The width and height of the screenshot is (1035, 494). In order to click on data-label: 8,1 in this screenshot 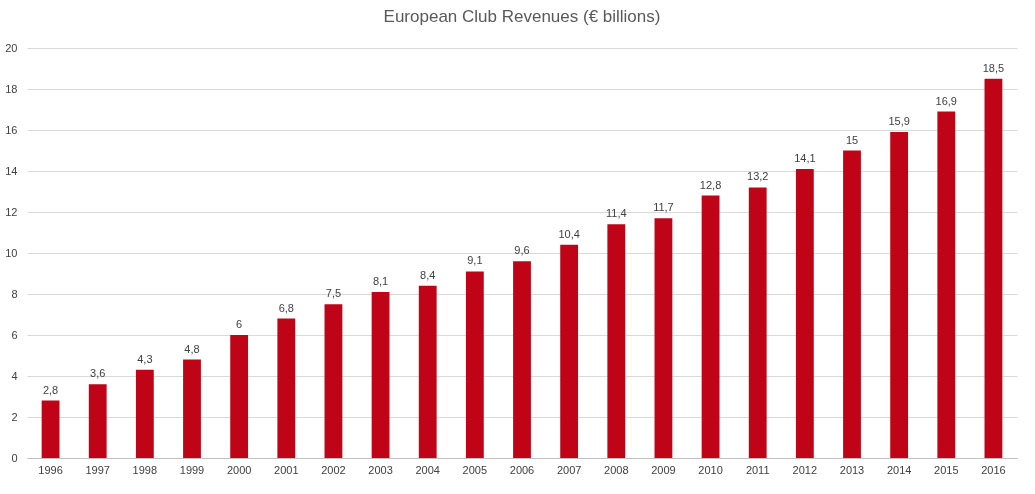, I will do `click(380, 280)`.